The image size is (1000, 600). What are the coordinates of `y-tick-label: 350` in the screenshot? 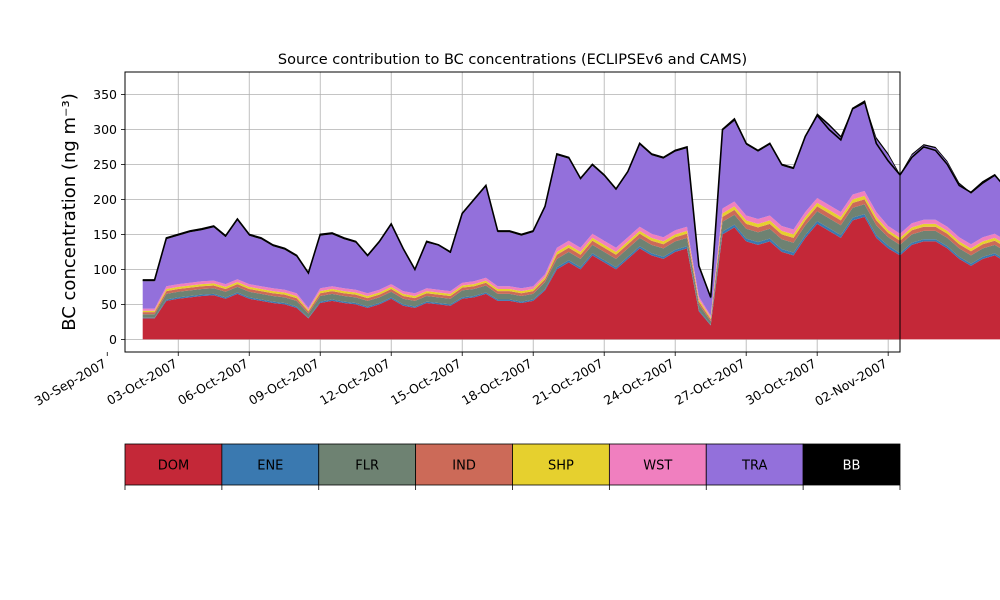 It's located at (105, 94).